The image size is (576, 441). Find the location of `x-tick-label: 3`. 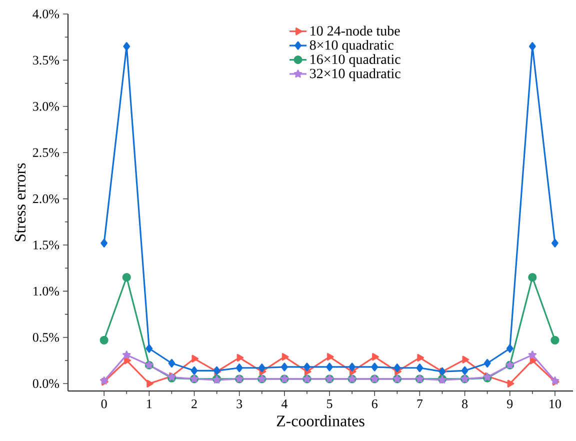

x-tick-label: 3 is located at coordinates (239, 404).